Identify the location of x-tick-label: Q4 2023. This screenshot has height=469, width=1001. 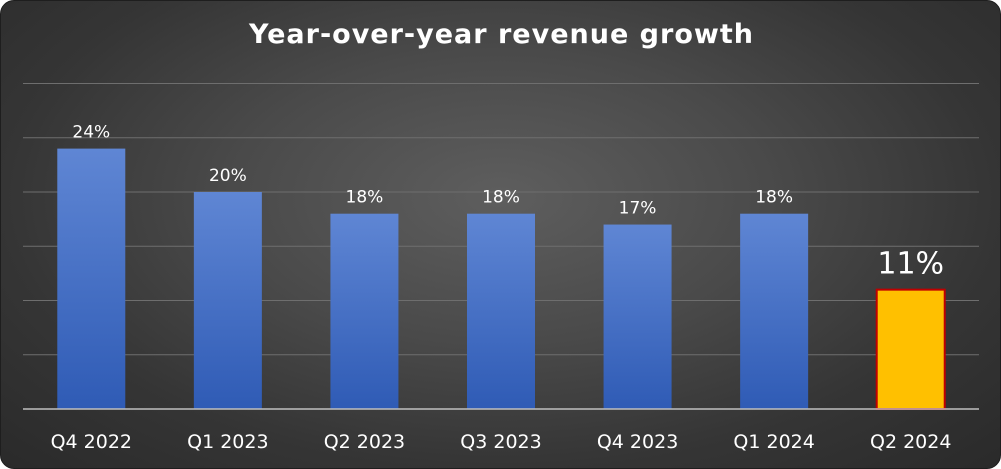
(637, 442).